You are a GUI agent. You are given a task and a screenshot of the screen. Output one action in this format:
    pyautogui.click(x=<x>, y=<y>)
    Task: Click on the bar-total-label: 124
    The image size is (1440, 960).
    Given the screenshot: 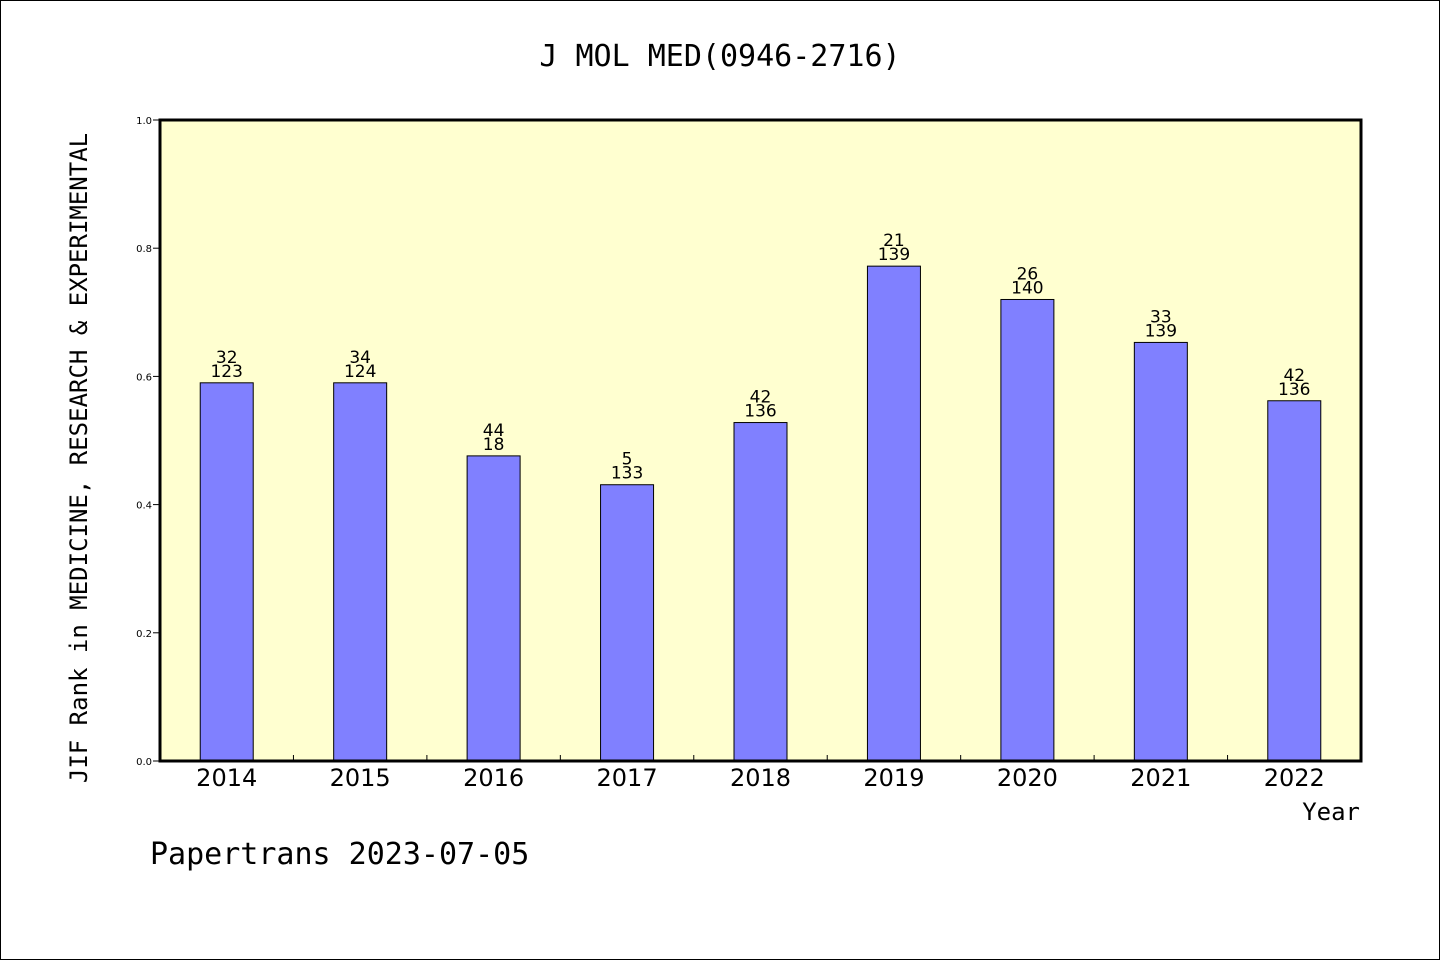 What is the action you would take?
    pyautogui.click(x=360, y=372)
    